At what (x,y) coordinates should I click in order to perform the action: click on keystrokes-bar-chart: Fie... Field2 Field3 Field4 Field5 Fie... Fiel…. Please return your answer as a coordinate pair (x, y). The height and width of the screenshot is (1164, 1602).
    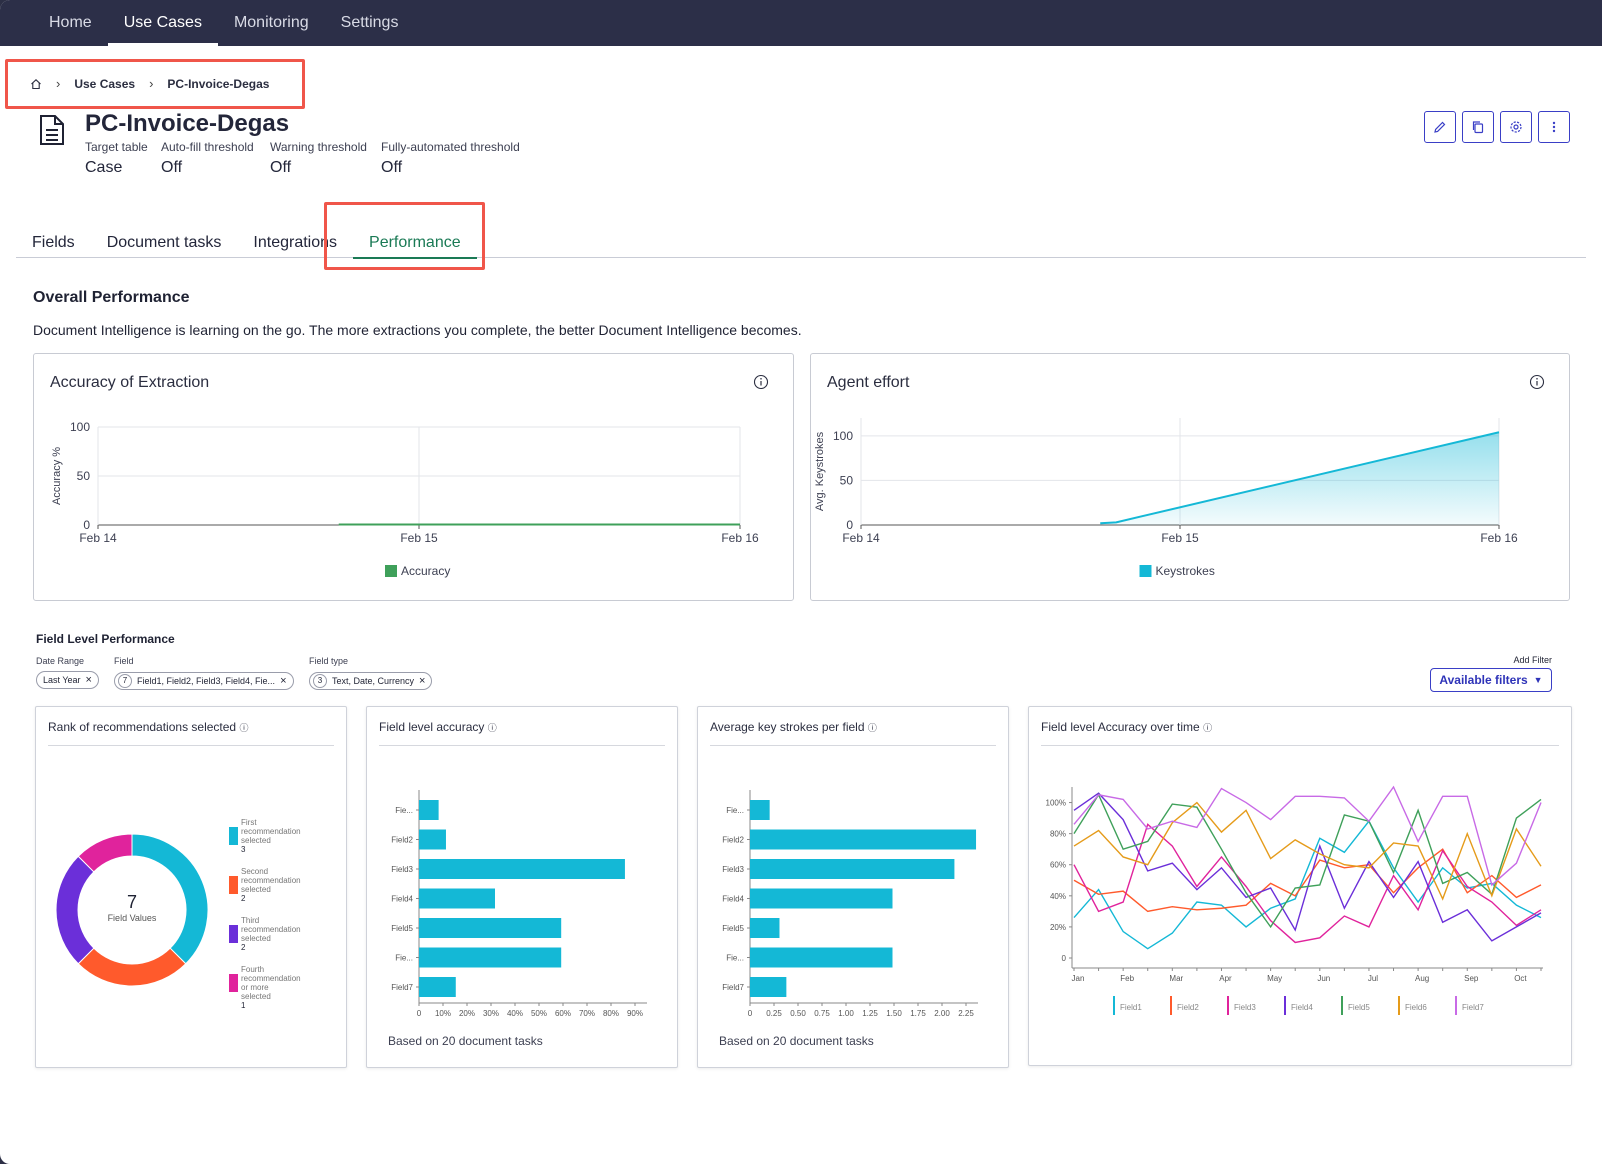
    Looking at the image, I should click on (850, 904).